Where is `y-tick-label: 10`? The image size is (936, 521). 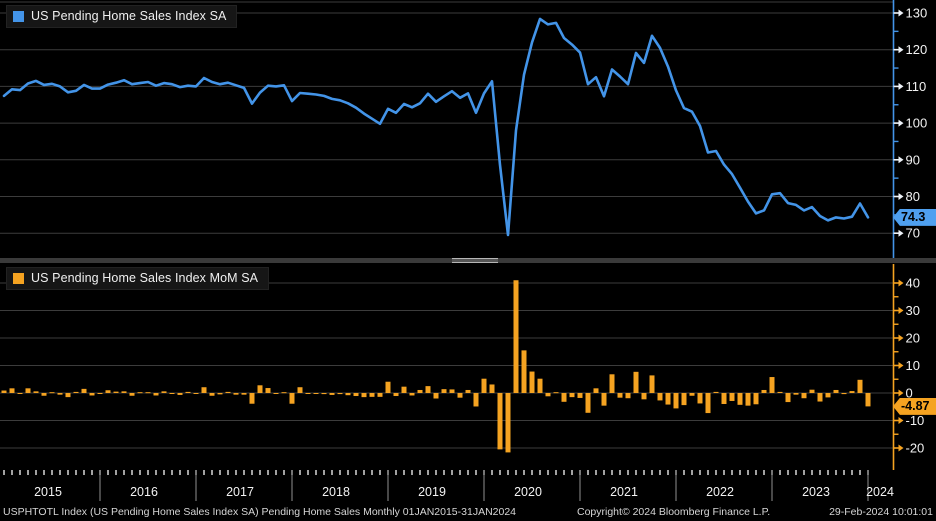
y-tick-label: 10 is located at coordinates (913, 365).